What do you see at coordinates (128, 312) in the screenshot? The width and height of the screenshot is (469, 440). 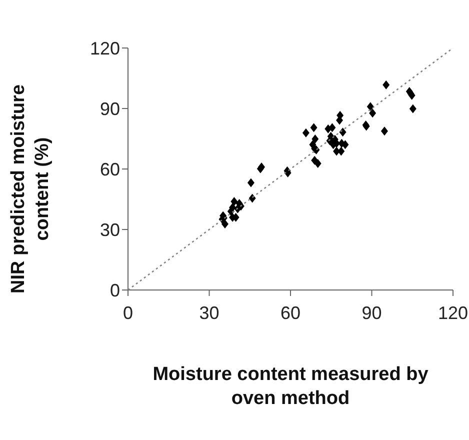 I see `x-tick-label: 0` at bounding box center [128, 312].